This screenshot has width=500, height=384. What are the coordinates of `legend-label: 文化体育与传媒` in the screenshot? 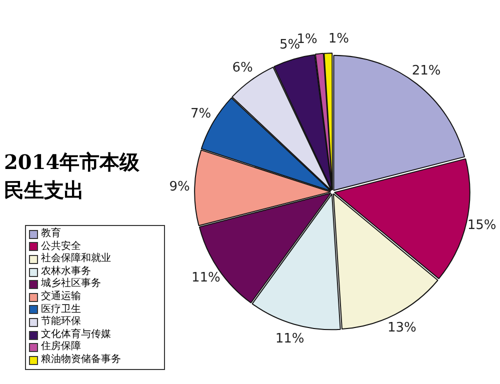 It's located at (76, 334).